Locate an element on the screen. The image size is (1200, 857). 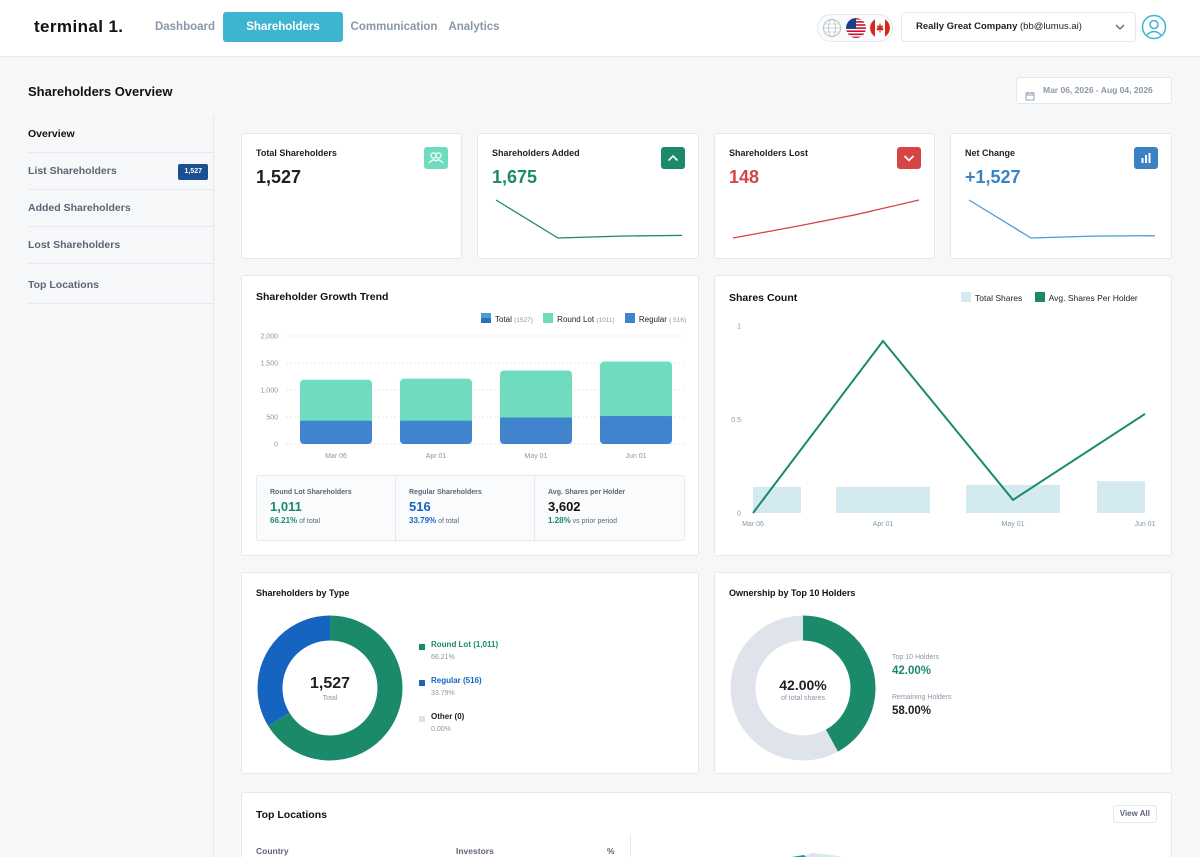
stat-label: Avg. Shares per Holder is located at coordinates (587, 492).